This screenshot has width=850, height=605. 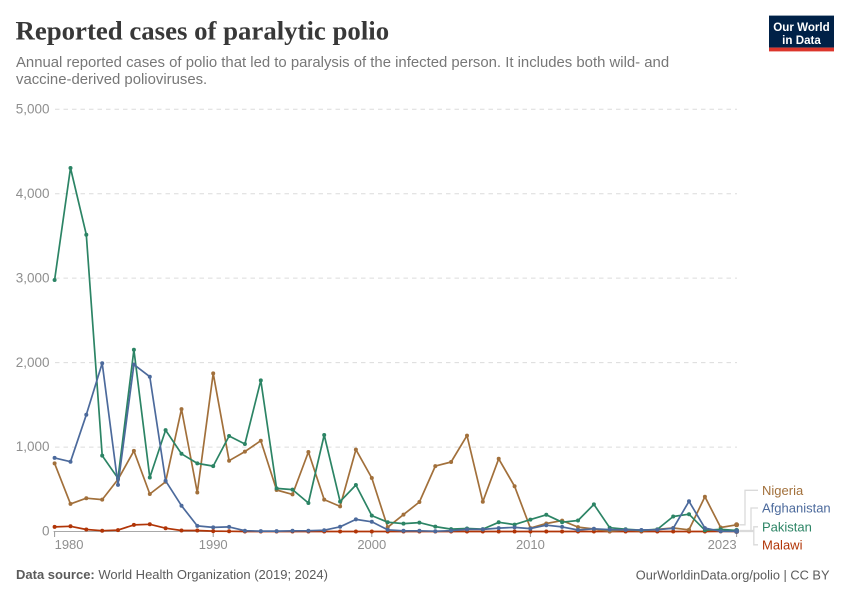 I want to click on svg-text: Pakistan, so click(x=787, y=526).